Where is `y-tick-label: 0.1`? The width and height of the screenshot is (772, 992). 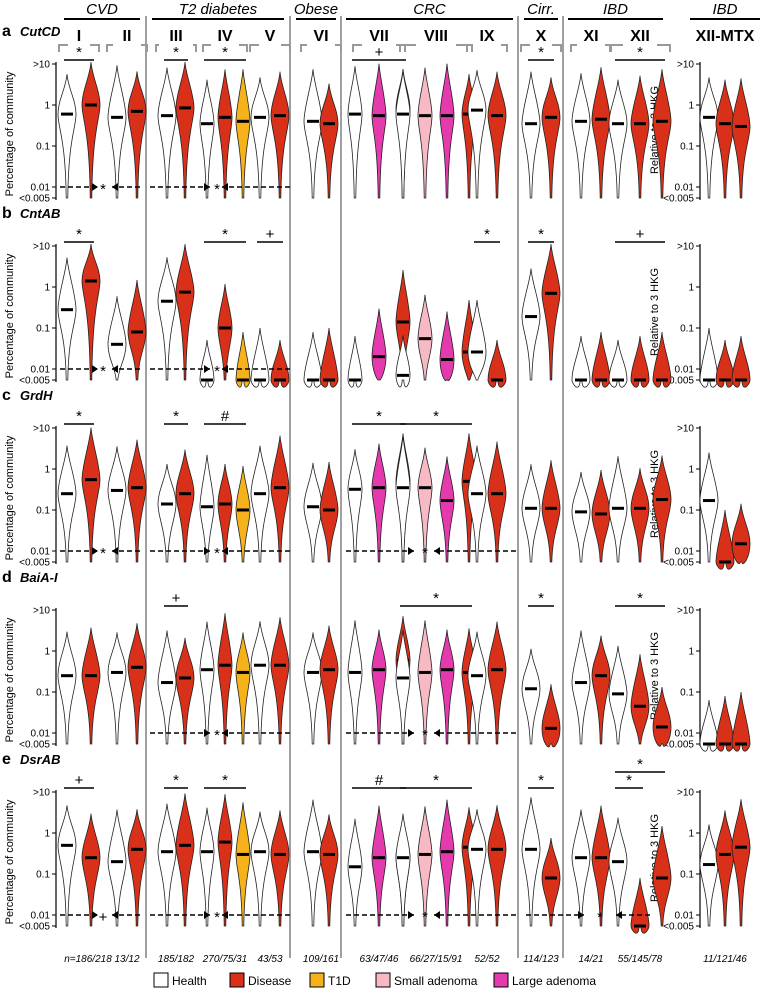 y-tick-label: 0.1 is located at coordinates (43, 693).